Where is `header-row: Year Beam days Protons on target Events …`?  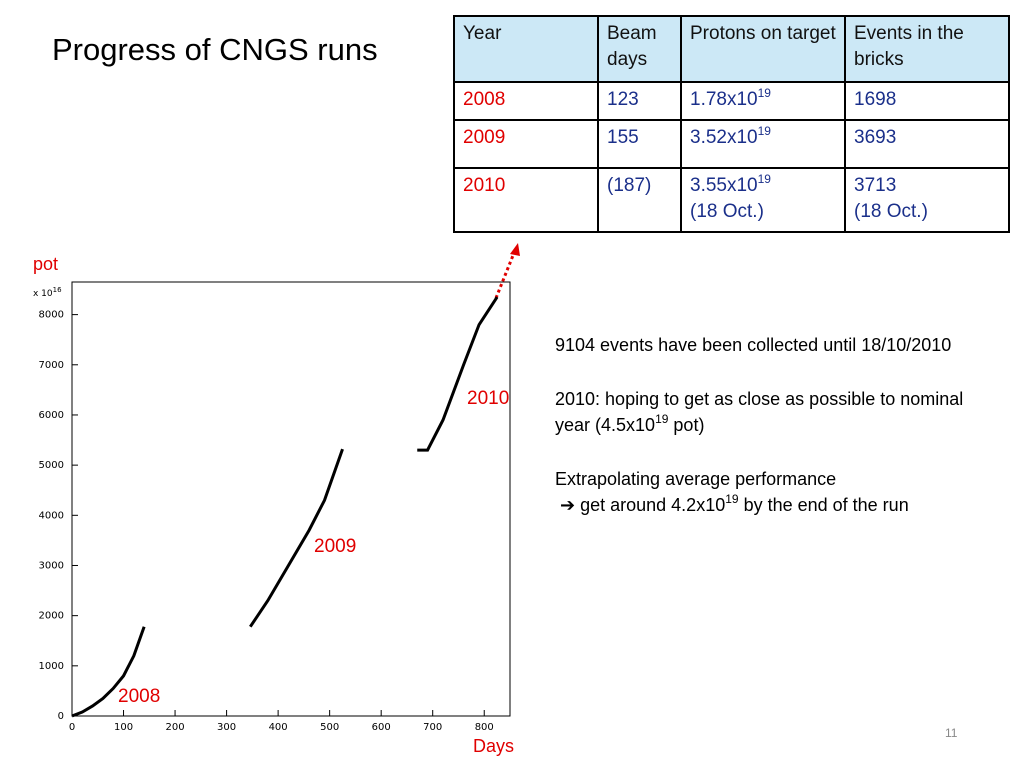 header-row: Year Beam days Protons on target Events … is located at coordinates (731, 49).